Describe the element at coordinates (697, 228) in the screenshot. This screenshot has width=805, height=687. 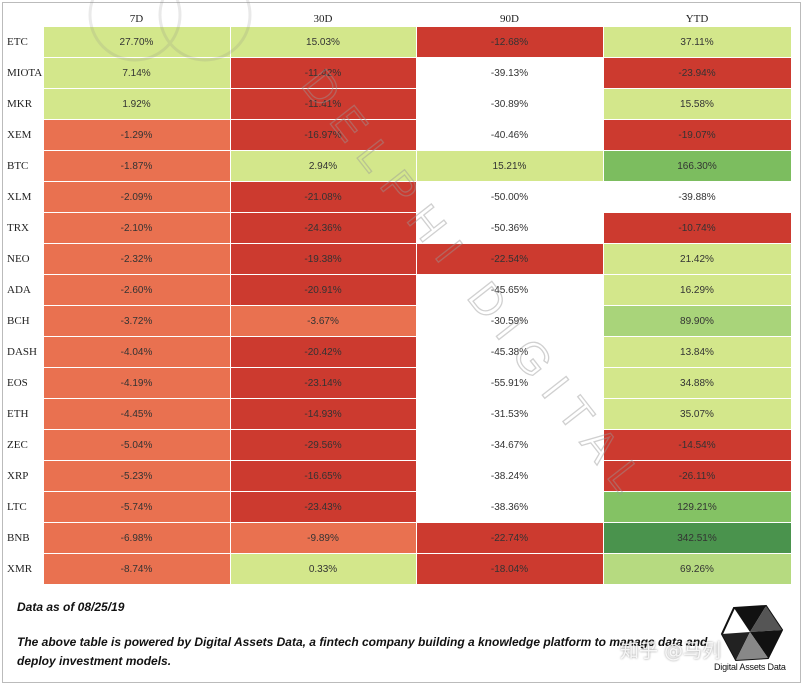
I see `value-cell: -10.74%` at that location.